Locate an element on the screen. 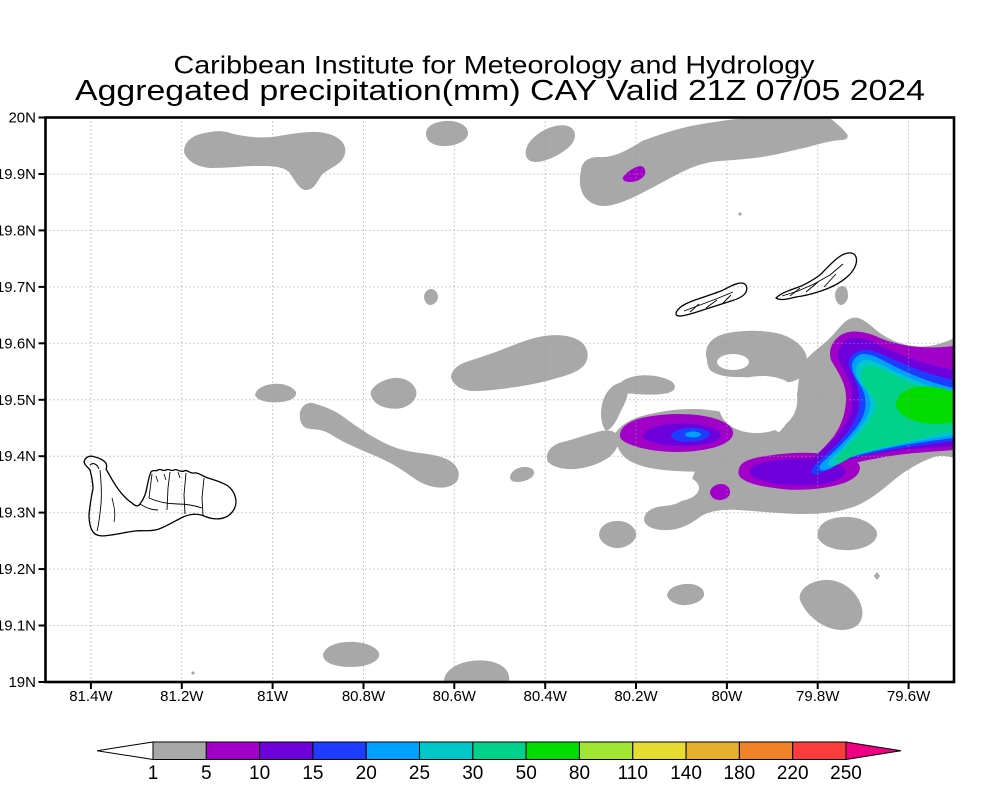 This screenshot has width=1000, height=805. svg-text: 81.4W is located at coordinates (91, 696).